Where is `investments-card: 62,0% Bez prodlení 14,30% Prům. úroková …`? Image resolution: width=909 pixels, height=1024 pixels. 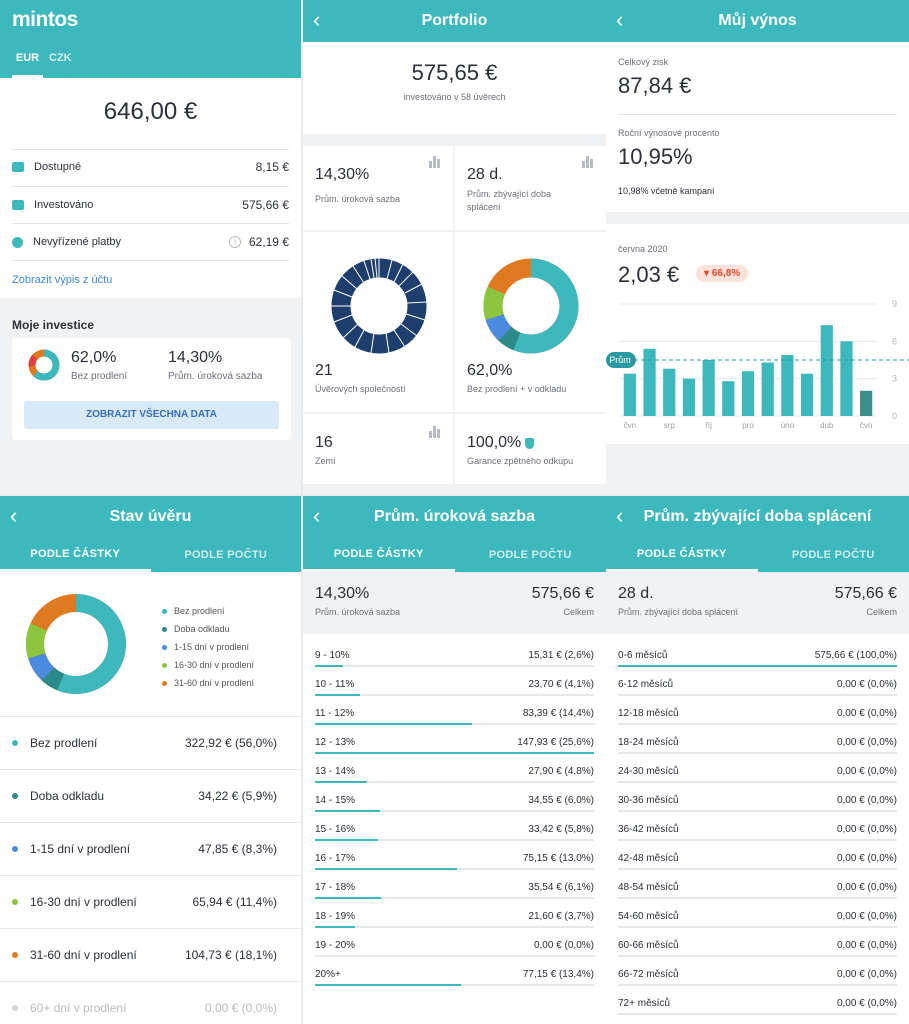 investments-card: 62,0% Bez prodlení 14,30% Prům. úroková … is located at coordinates (151, 389).